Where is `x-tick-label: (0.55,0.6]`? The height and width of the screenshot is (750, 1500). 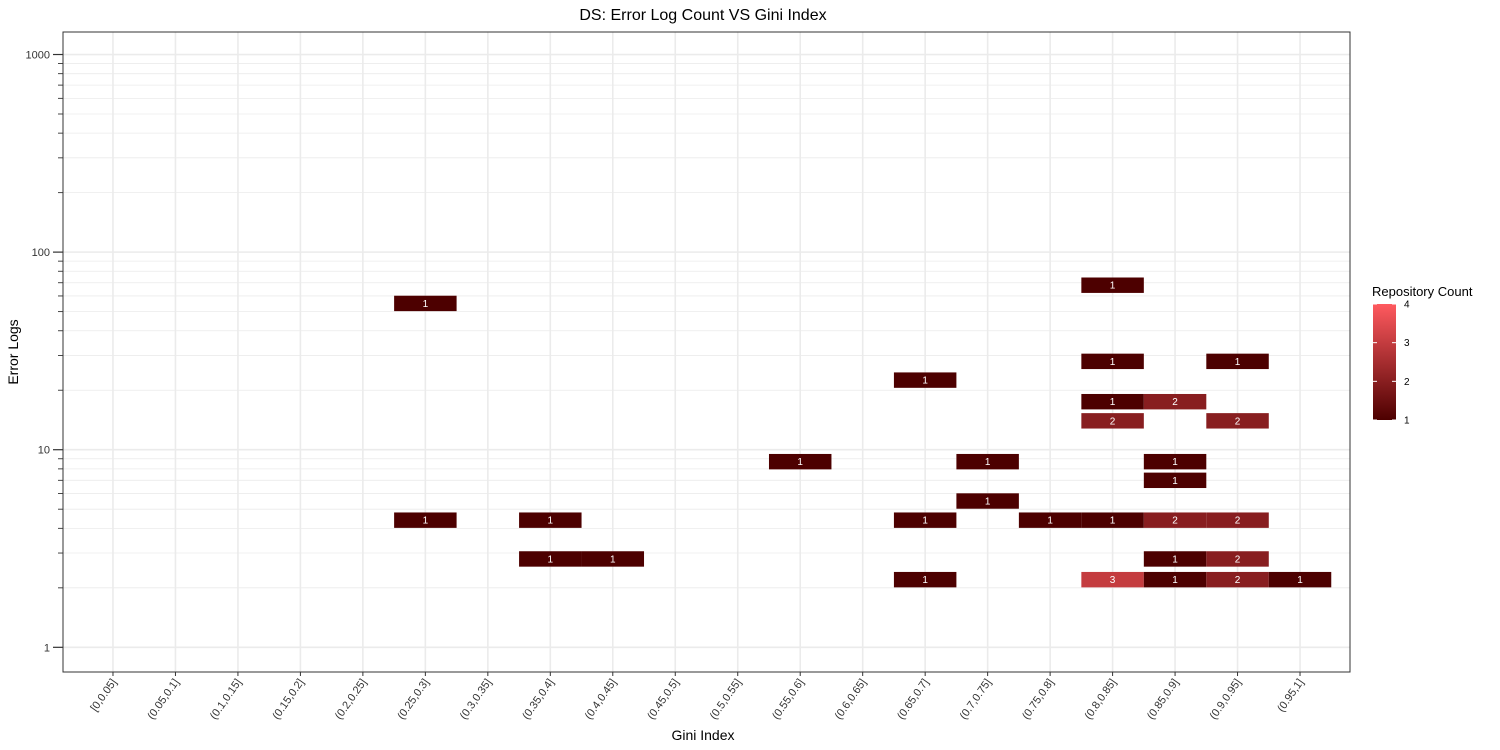 x-tick-label: (0.55,0.6] is located at coordinates (788, 699).